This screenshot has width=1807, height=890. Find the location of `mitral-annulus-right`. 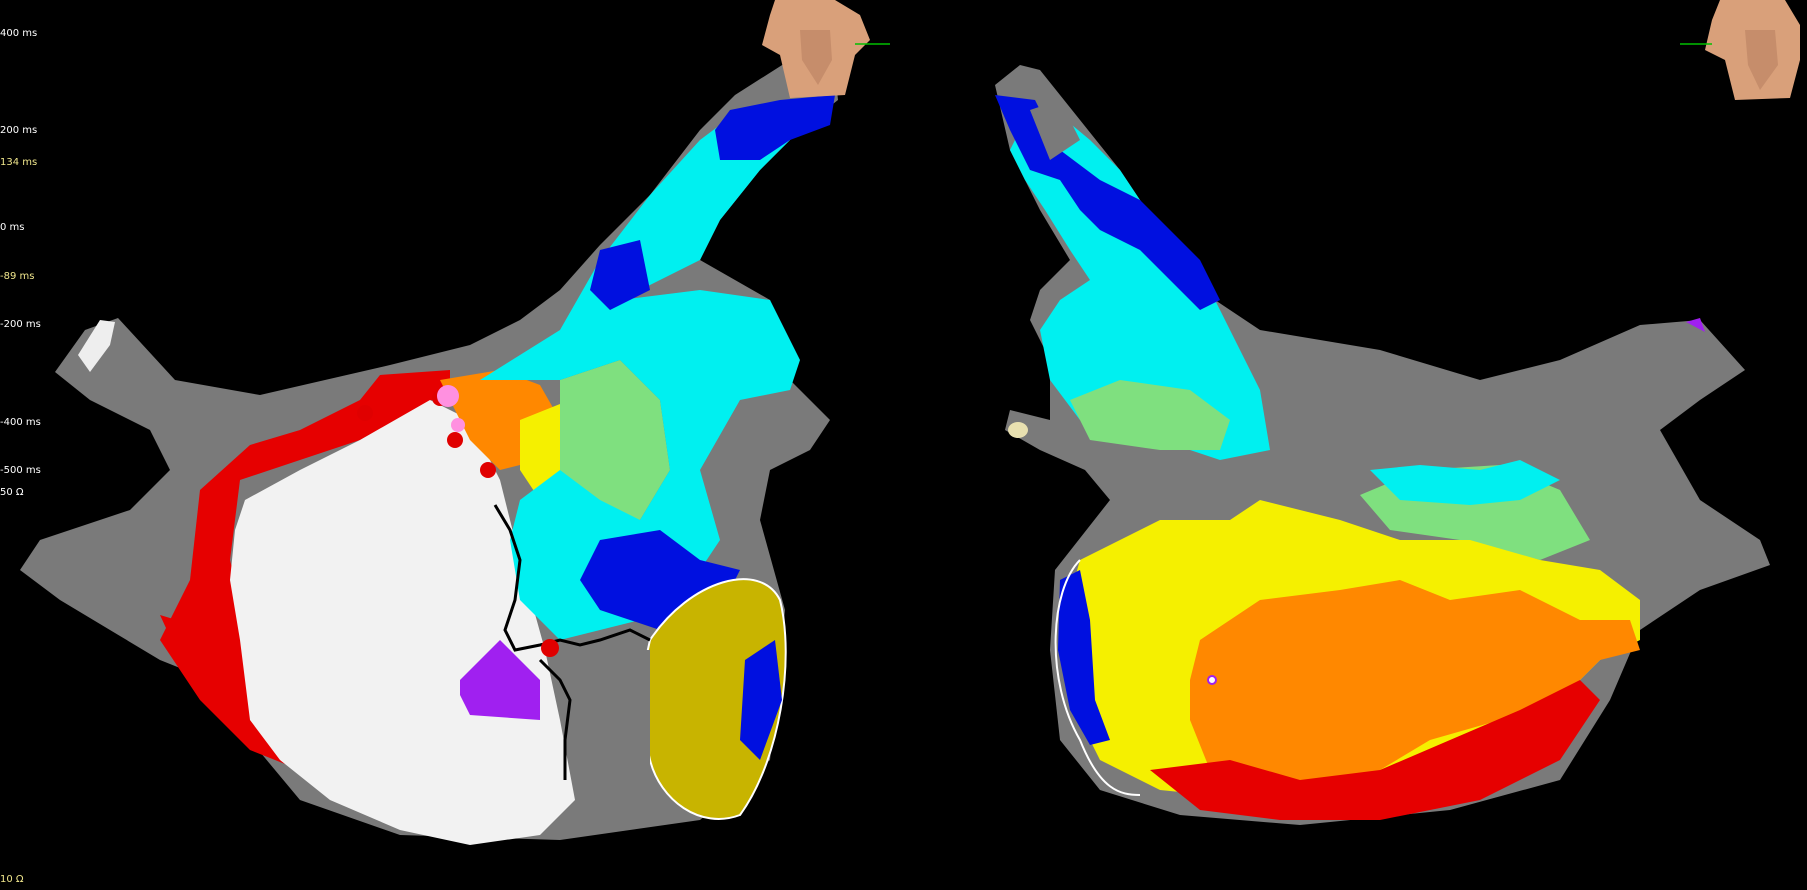

mitral-annulus-right is located at coordinates (1097, 677).